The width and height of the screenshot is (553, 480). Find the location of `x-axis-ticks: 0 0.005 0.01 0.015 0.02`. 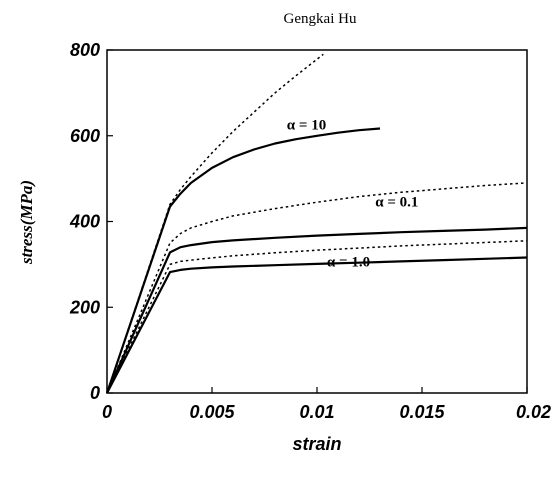

x-axis-ticks: 0 0.005 0.01 0.015 0.02 is located at coordinates (326, 404).